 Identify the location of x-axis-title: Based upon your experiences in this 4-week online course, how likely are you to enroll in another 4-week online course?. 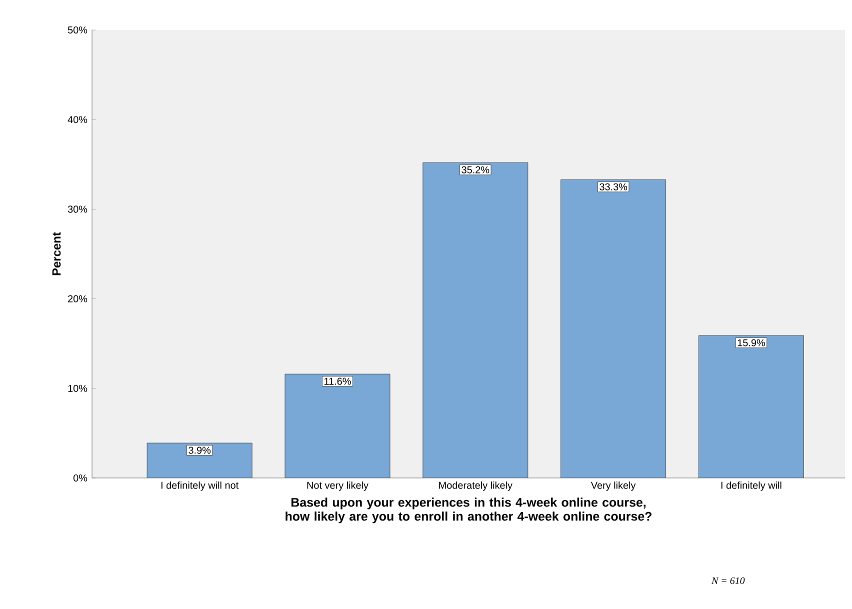
(469, 511).